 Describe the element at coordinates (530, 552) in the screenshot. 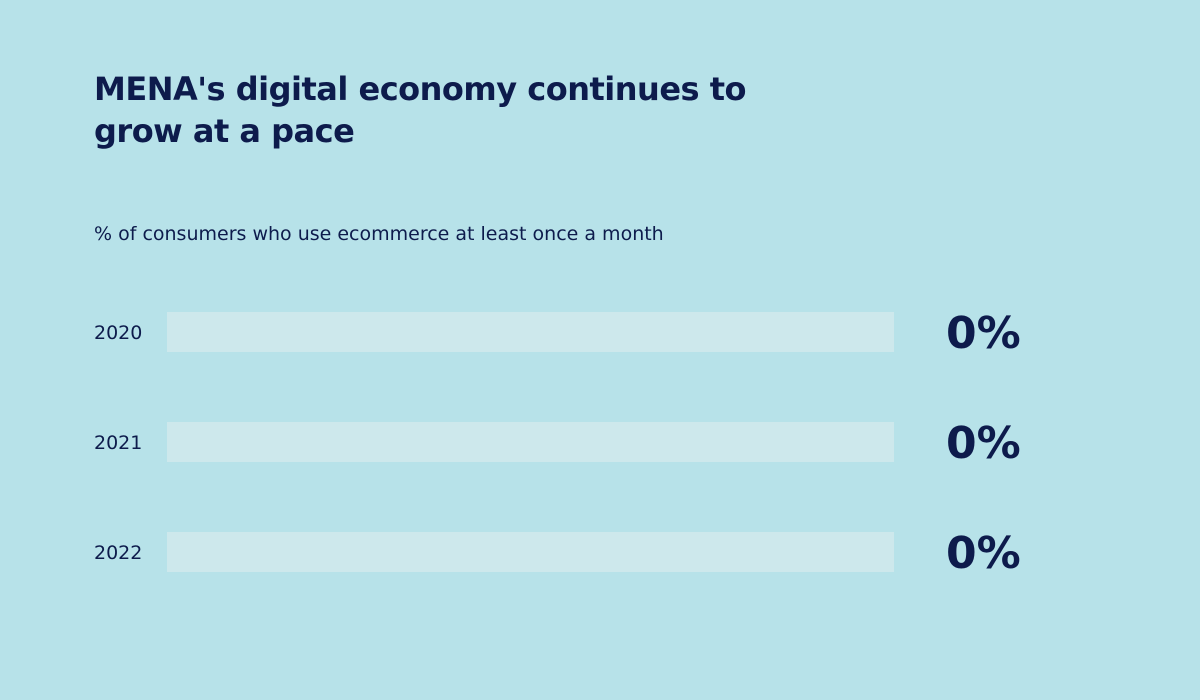

I see `bar-track-2022` at that location.